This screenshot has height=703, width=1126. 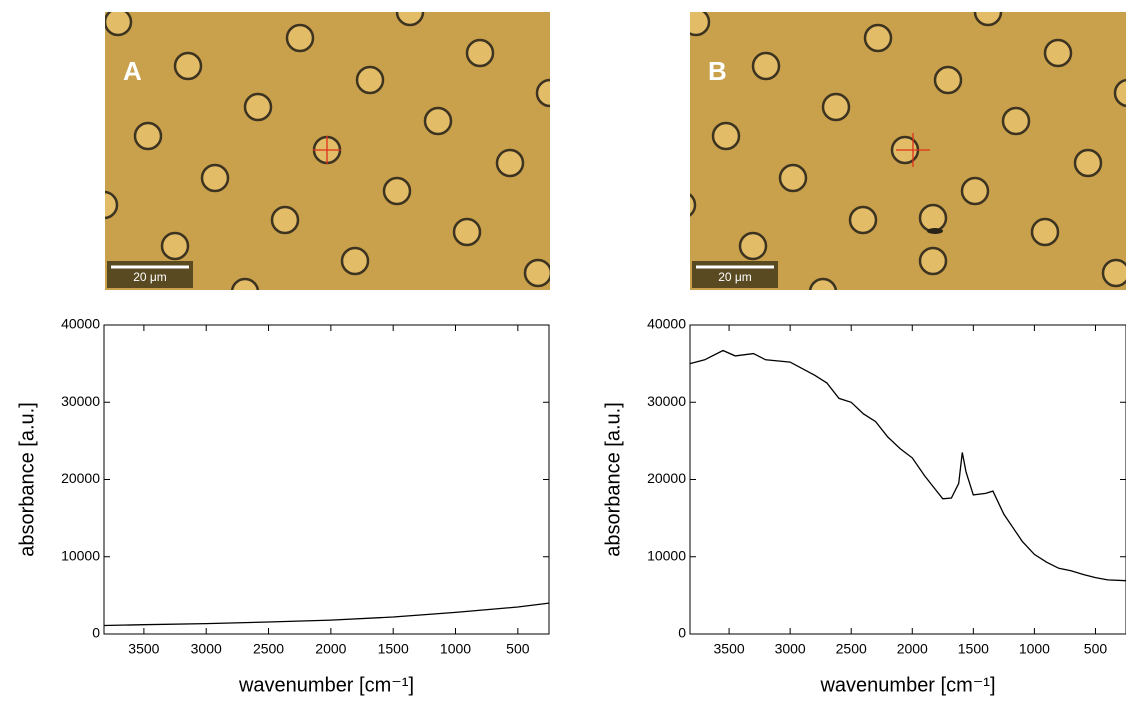 I want to click on panel-label: B, so click(x=717, y=71).